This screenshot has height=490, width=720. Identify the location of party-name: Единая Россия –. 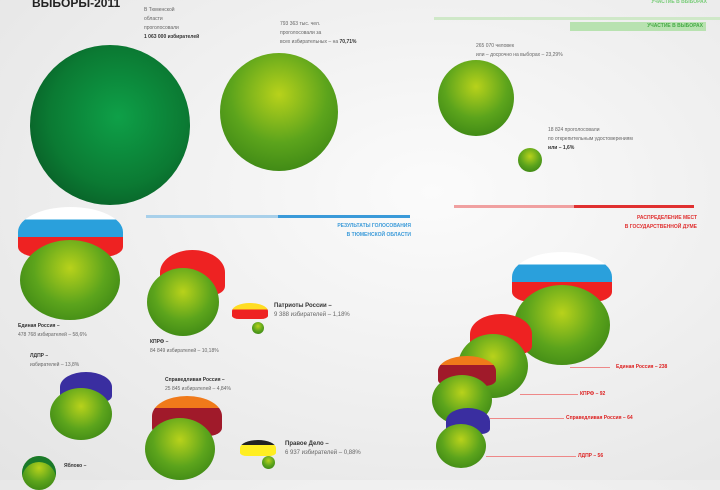
(39, 326).